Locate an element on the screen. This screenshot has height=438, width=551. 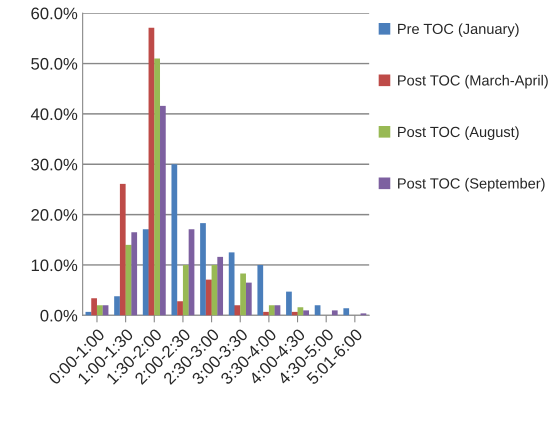
legend-label: Post TOC (September) is located at coordinates (471, 185).